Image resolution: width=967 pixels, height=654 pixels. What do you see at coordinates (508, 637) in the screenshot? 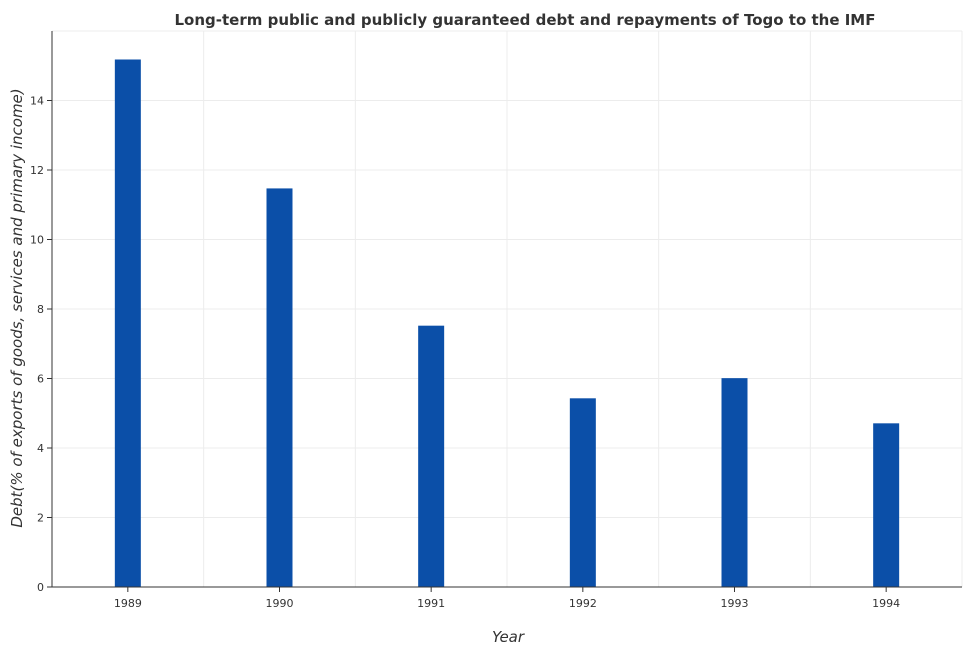
I see `x-axis-label: Year` at bounding box center [508, 637].